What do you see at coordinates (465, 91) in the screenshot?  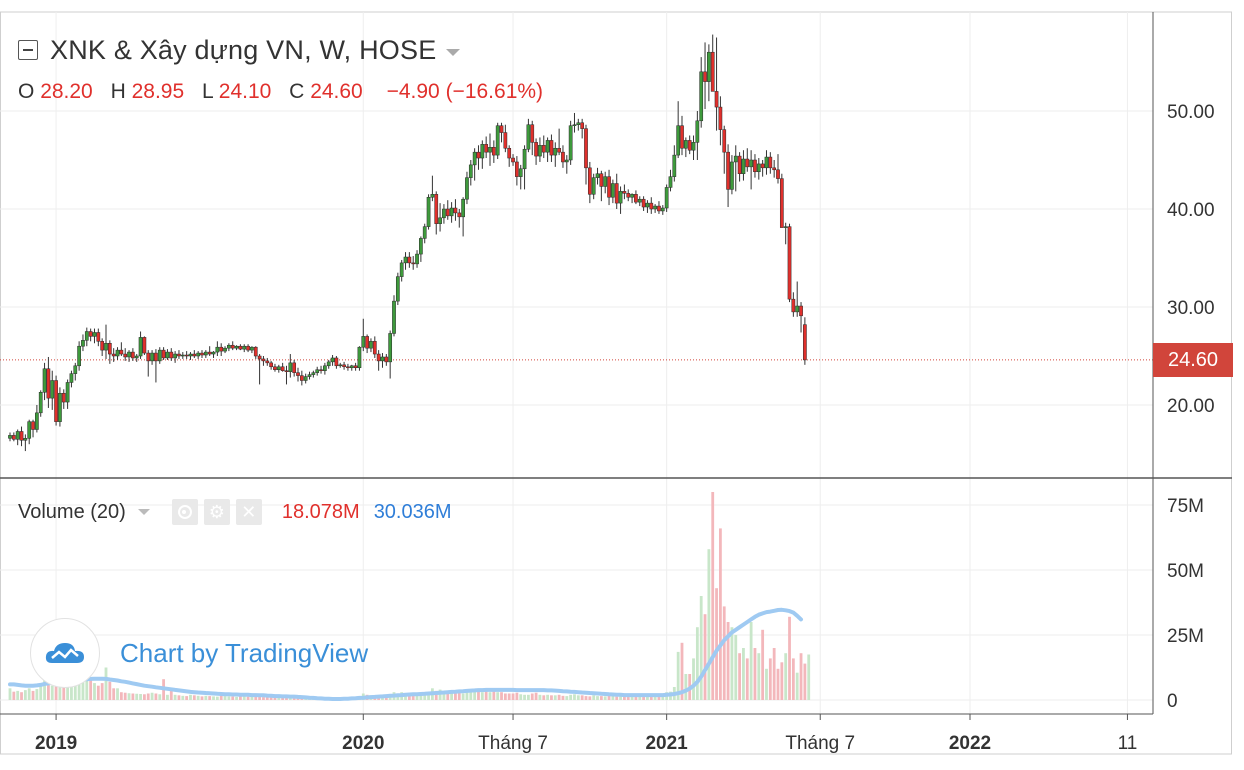 I see `change-value: −4.90 (−16.61%)` at bounding box center [465, 91].